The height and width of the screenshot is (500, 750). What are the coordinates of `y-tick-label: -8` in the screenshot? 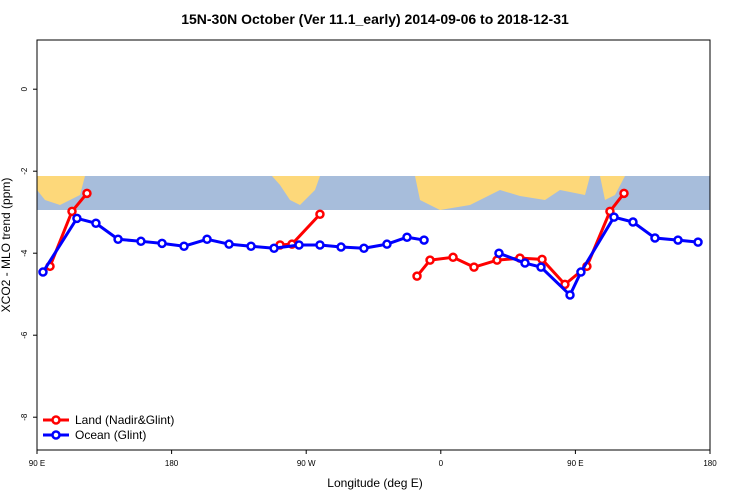 It's located at (24, 417).